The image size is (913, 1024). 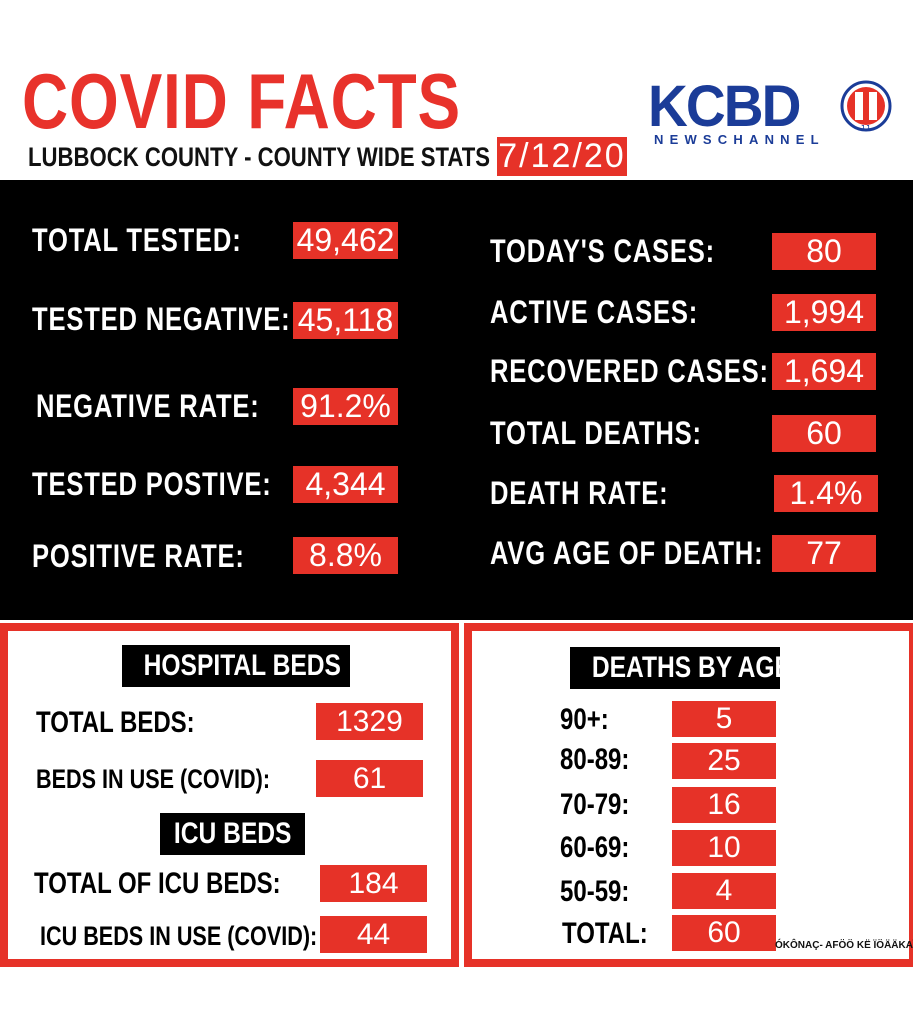 What do you see at coordinates (138, 556) in the screenshot?
I see `positive-rate-label: POSITIVE RATE:` at bounding box center [138, 556].